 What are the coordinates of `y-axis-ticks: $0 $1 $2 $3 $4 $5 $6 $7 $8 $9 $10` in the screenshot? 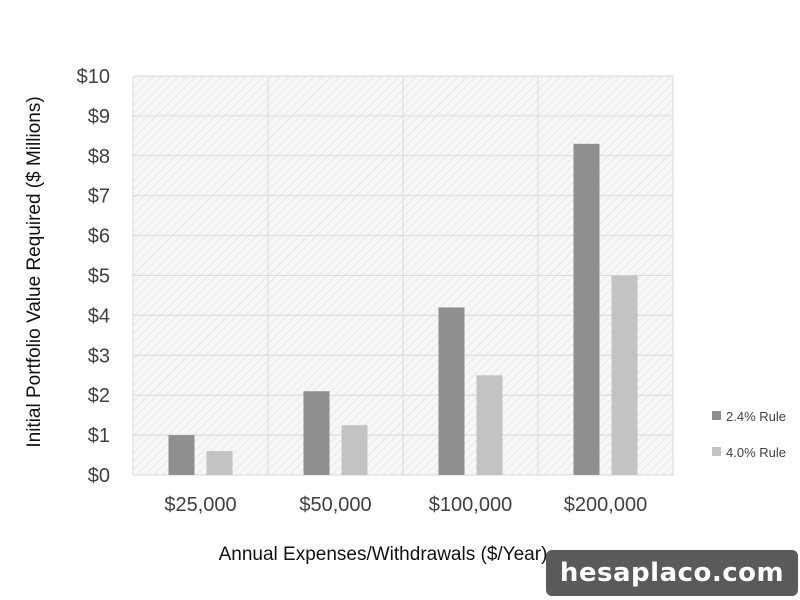 It's located at (93, 276).